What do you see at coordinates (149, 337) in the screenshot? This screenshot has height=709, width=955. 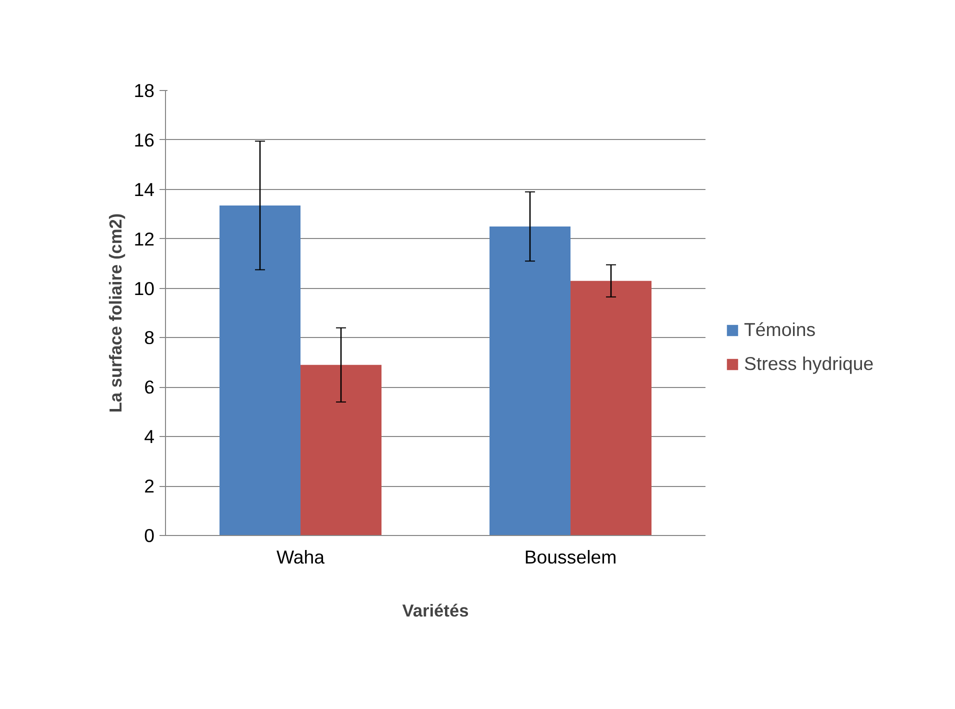 I see `y-tick-label: 8` at bounding box center [149, 337].